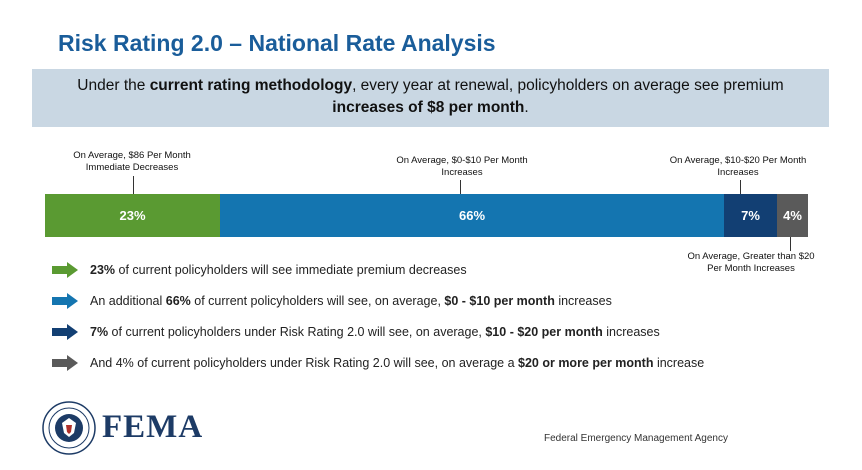 The height and width of the screenshot is (470, 862). I want to click on page-title: Risk Rating 2.0 – National Rate Analysis, so click(277, 43).